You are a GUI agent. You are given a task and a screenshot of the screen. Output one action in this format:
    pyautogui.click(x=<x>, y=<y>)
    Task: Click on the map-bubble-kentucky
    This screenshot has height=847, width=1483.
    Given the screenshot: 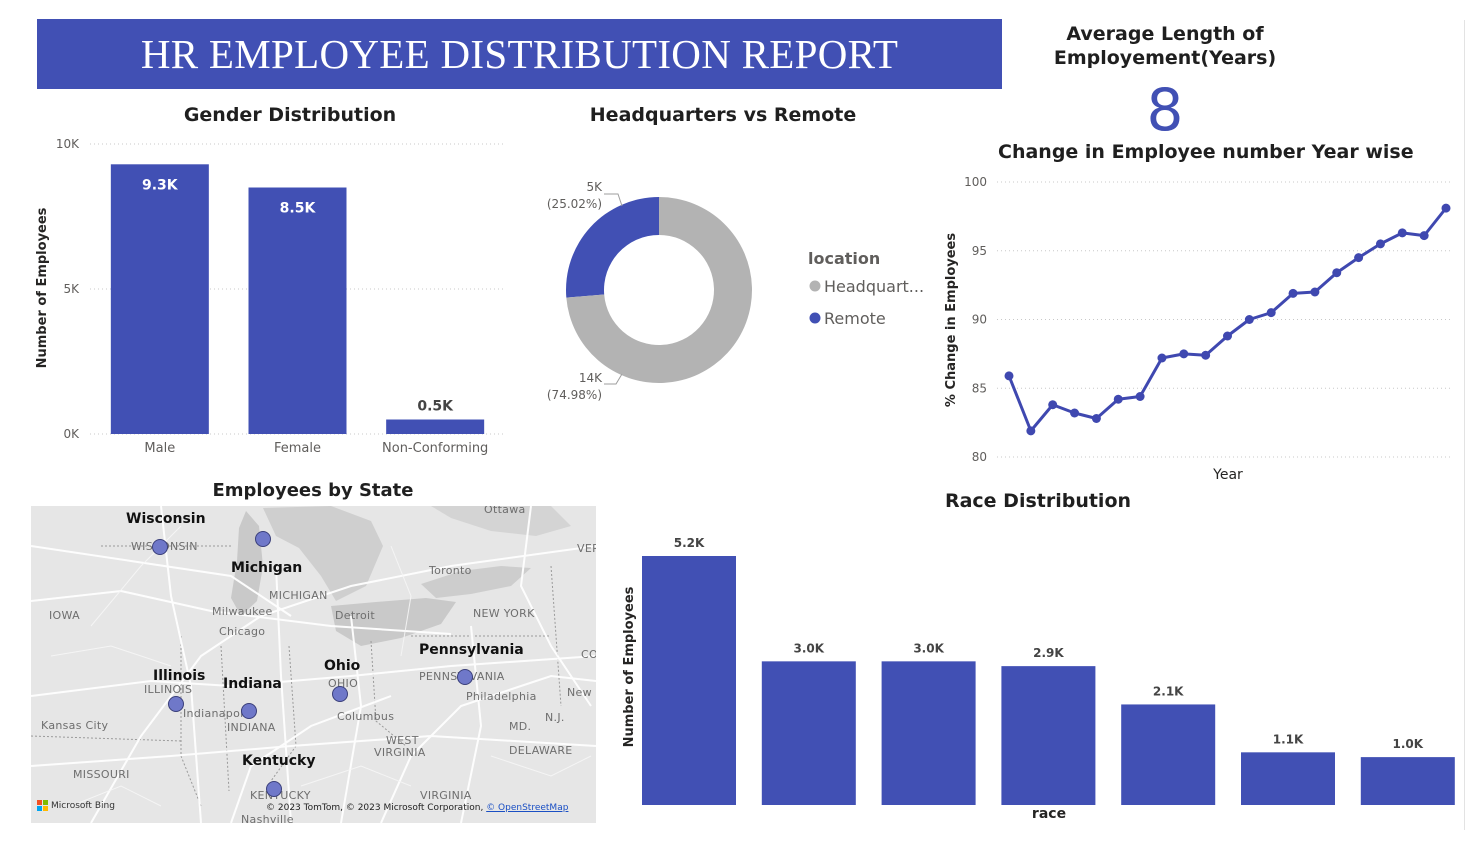 What is the action you would take?
    pyautogui.click(x=274, y=789)
    